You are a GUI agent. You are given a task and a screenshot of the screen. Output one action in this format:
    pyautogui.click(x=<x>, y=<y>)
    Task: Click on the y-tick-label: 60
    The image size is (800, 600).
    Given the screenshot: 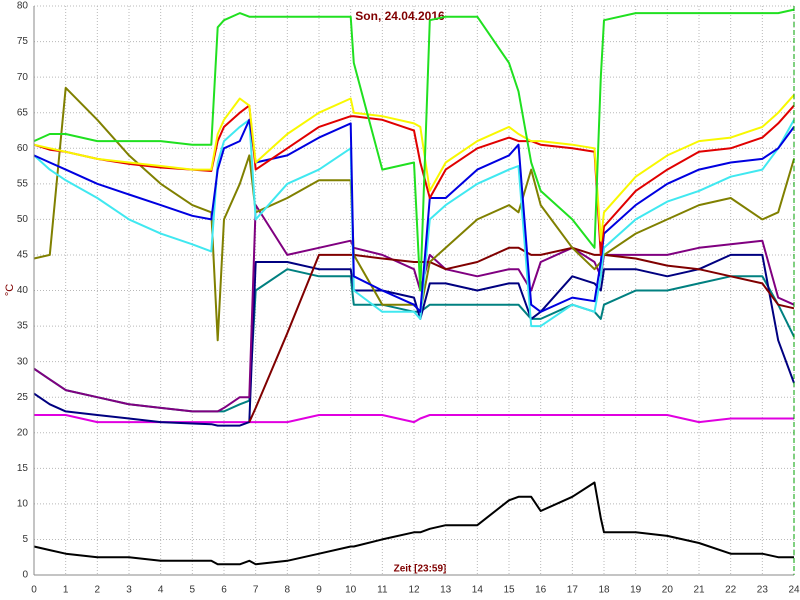 What is the action you would take?
    pyautogui.click(x=23, y=148)
    